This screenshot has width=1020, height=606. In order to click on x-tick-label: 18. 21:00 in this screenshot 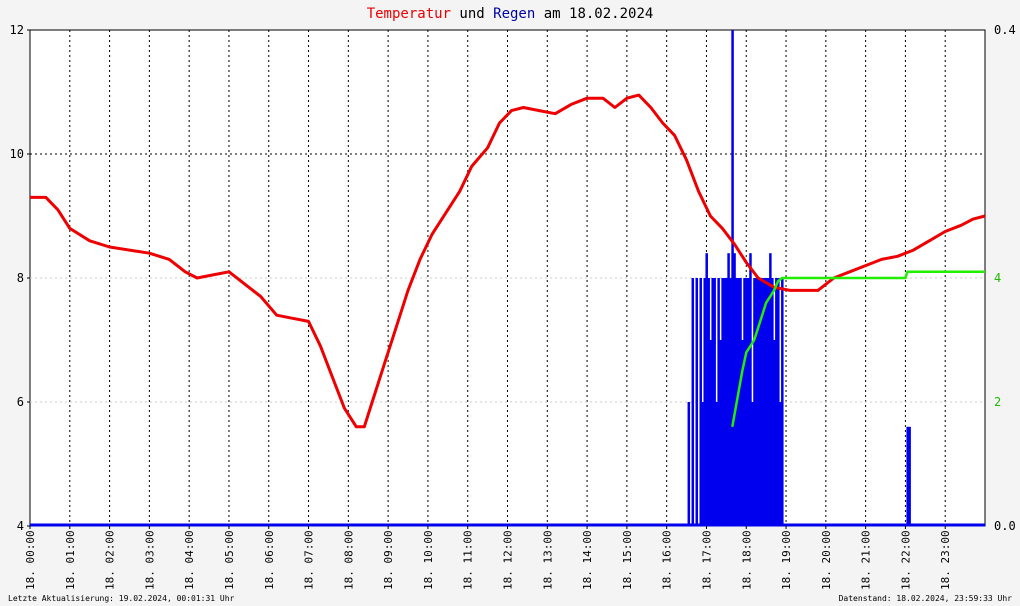, I will do `click(866, 560)`.